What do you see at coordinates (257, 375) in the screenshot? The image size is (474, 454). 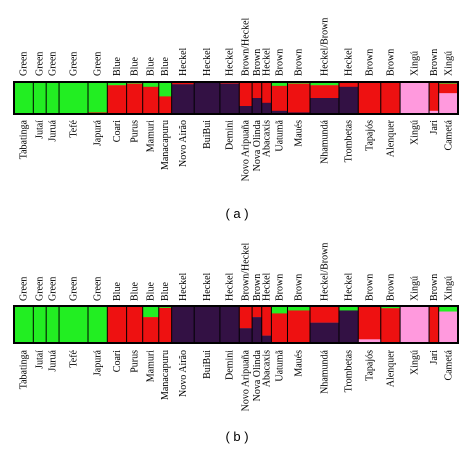 I see `bottom-label: Nova Olinda` at bounding box center [257, 375].